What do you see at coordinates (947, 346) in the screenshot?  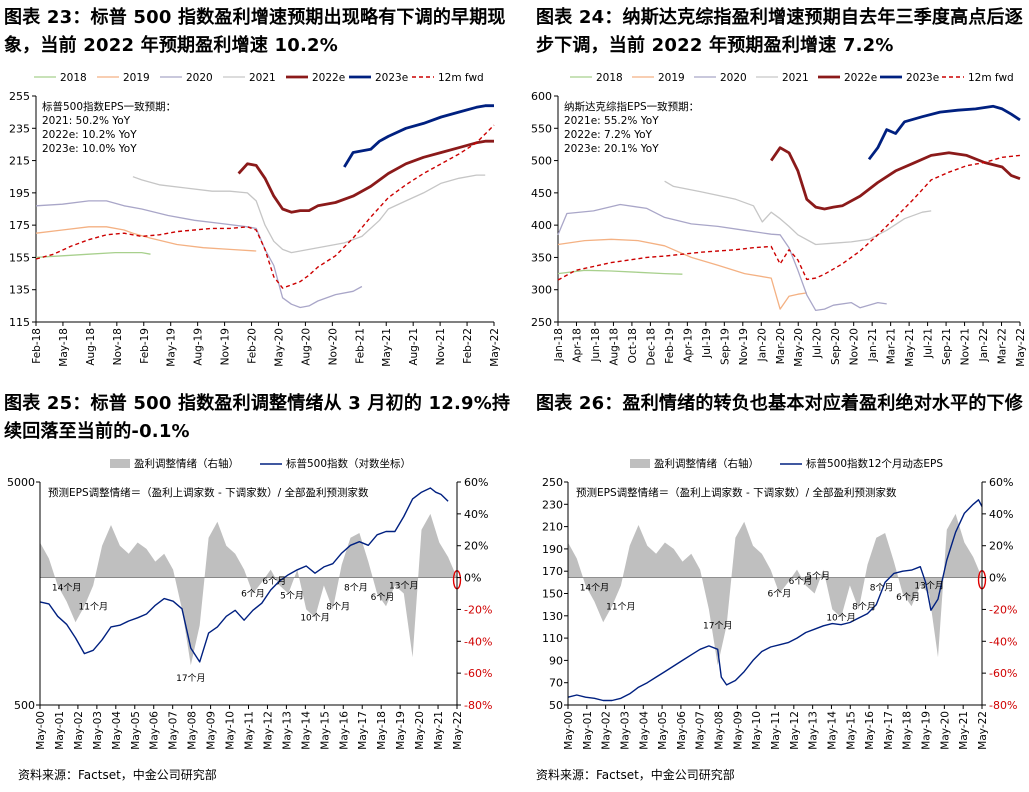 I see `x-tick-label: Sep-21` at bounding box center [947, 346].